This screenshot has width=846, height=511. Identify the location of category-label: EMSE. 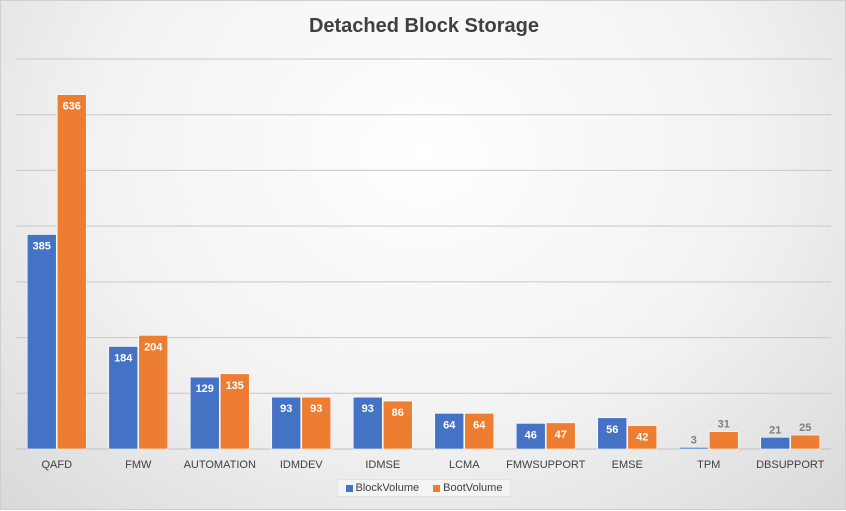
(627, 465).